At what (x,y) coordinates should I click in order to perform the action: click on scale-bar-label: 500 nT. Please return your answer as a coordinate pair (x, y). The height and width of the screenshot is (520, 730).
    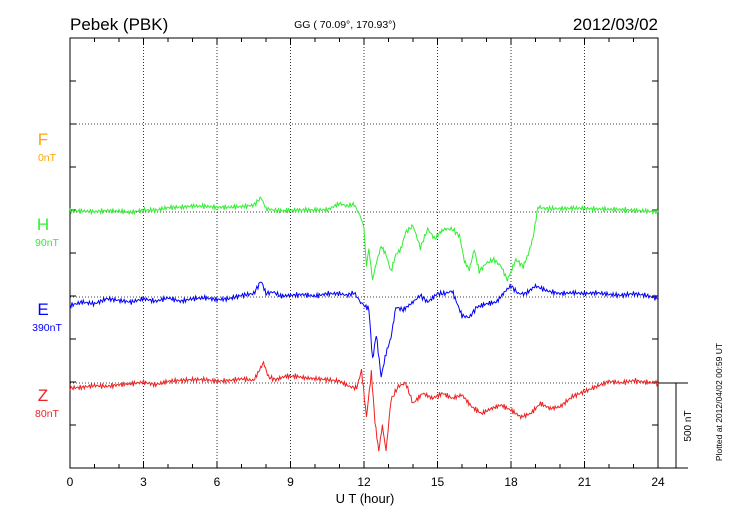
    Looking at the image, I should click on (688, 425).